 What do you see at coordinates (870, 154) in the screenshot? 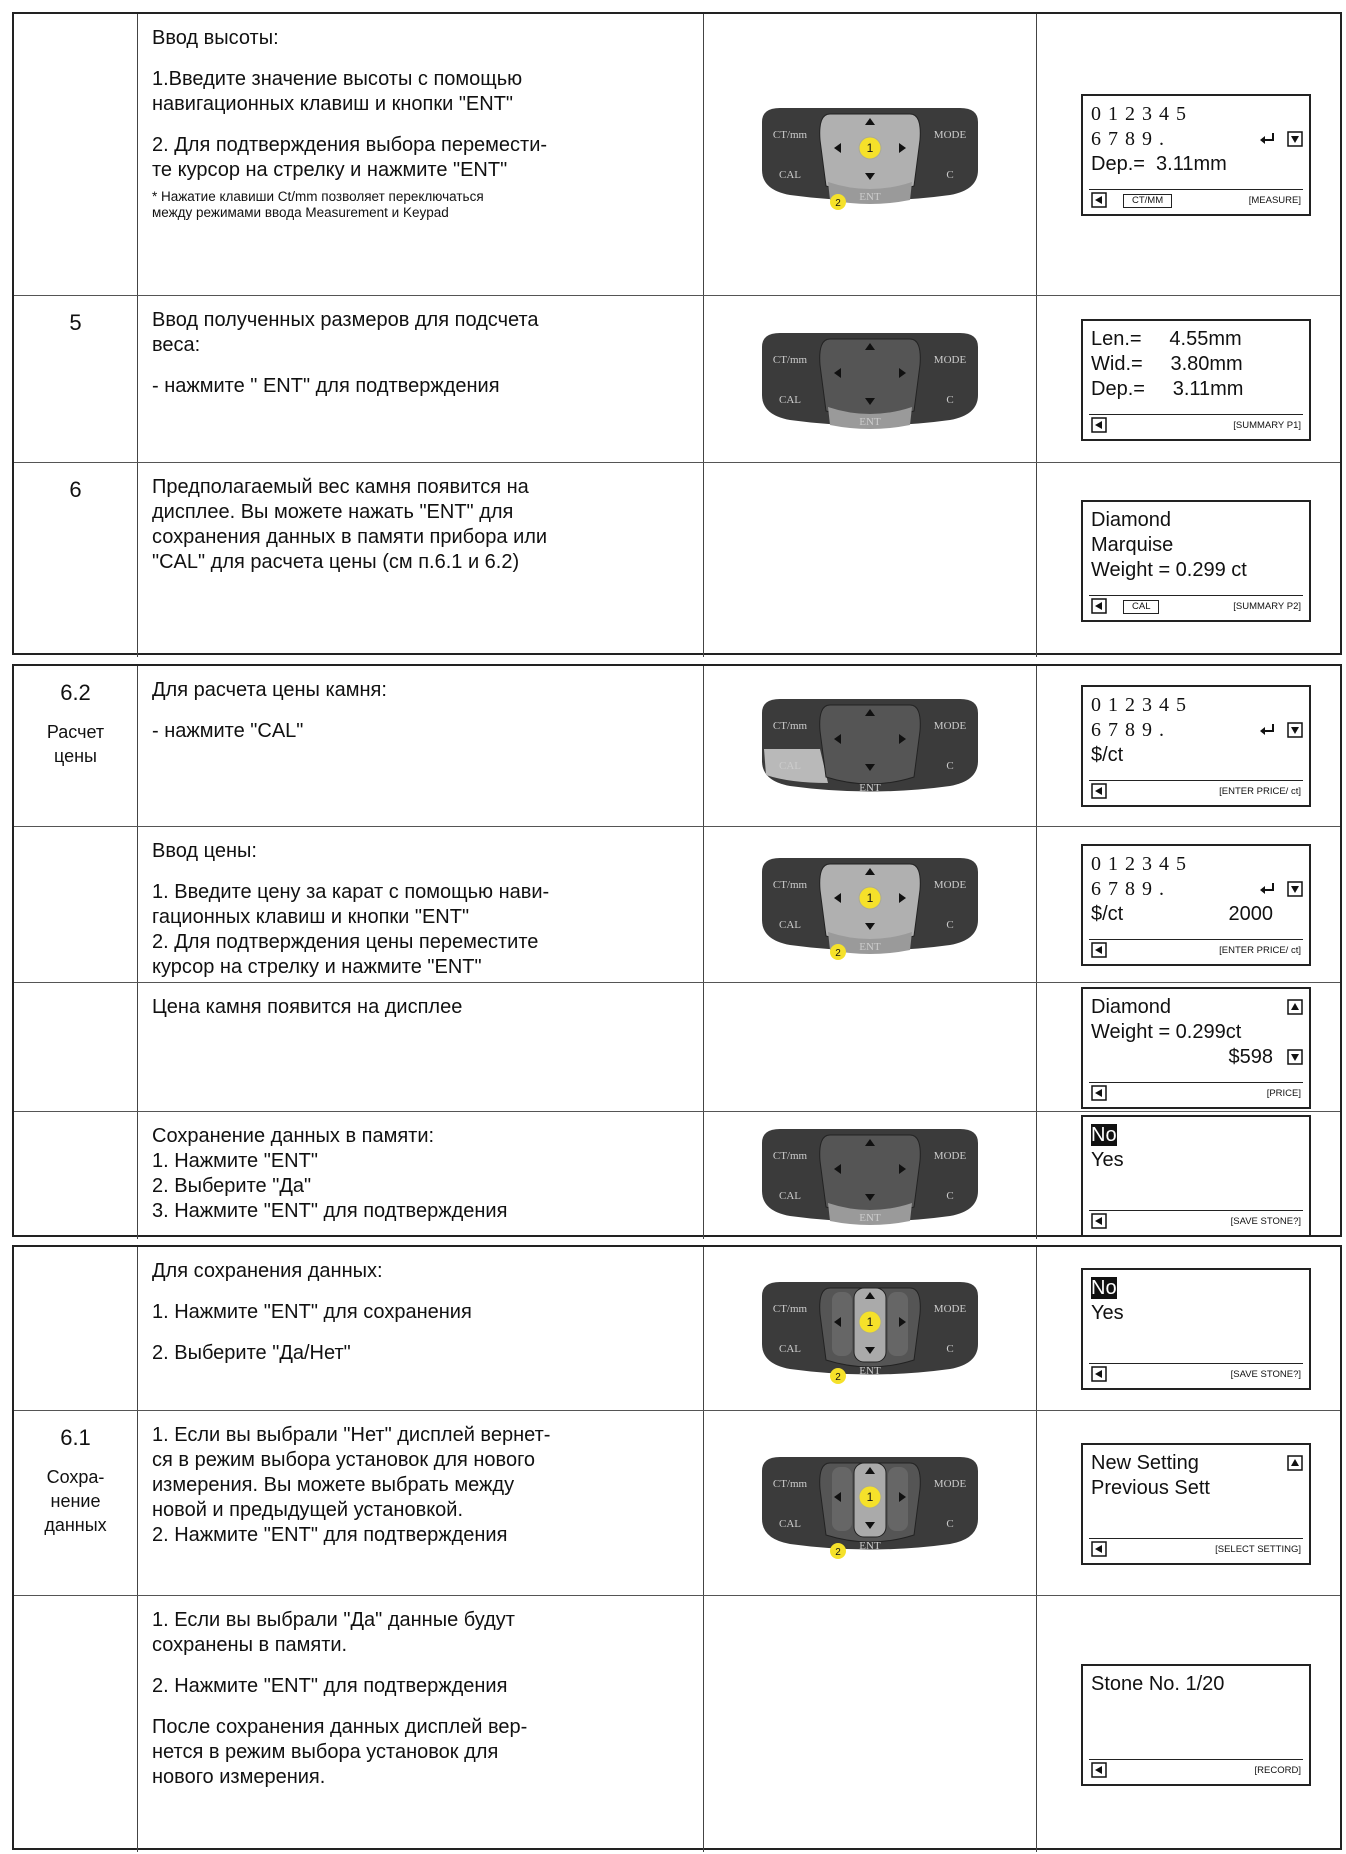
I see `keypad-cell: CT/mm MODE CAL C ENT 1 2` at bounding box center [870, 154].